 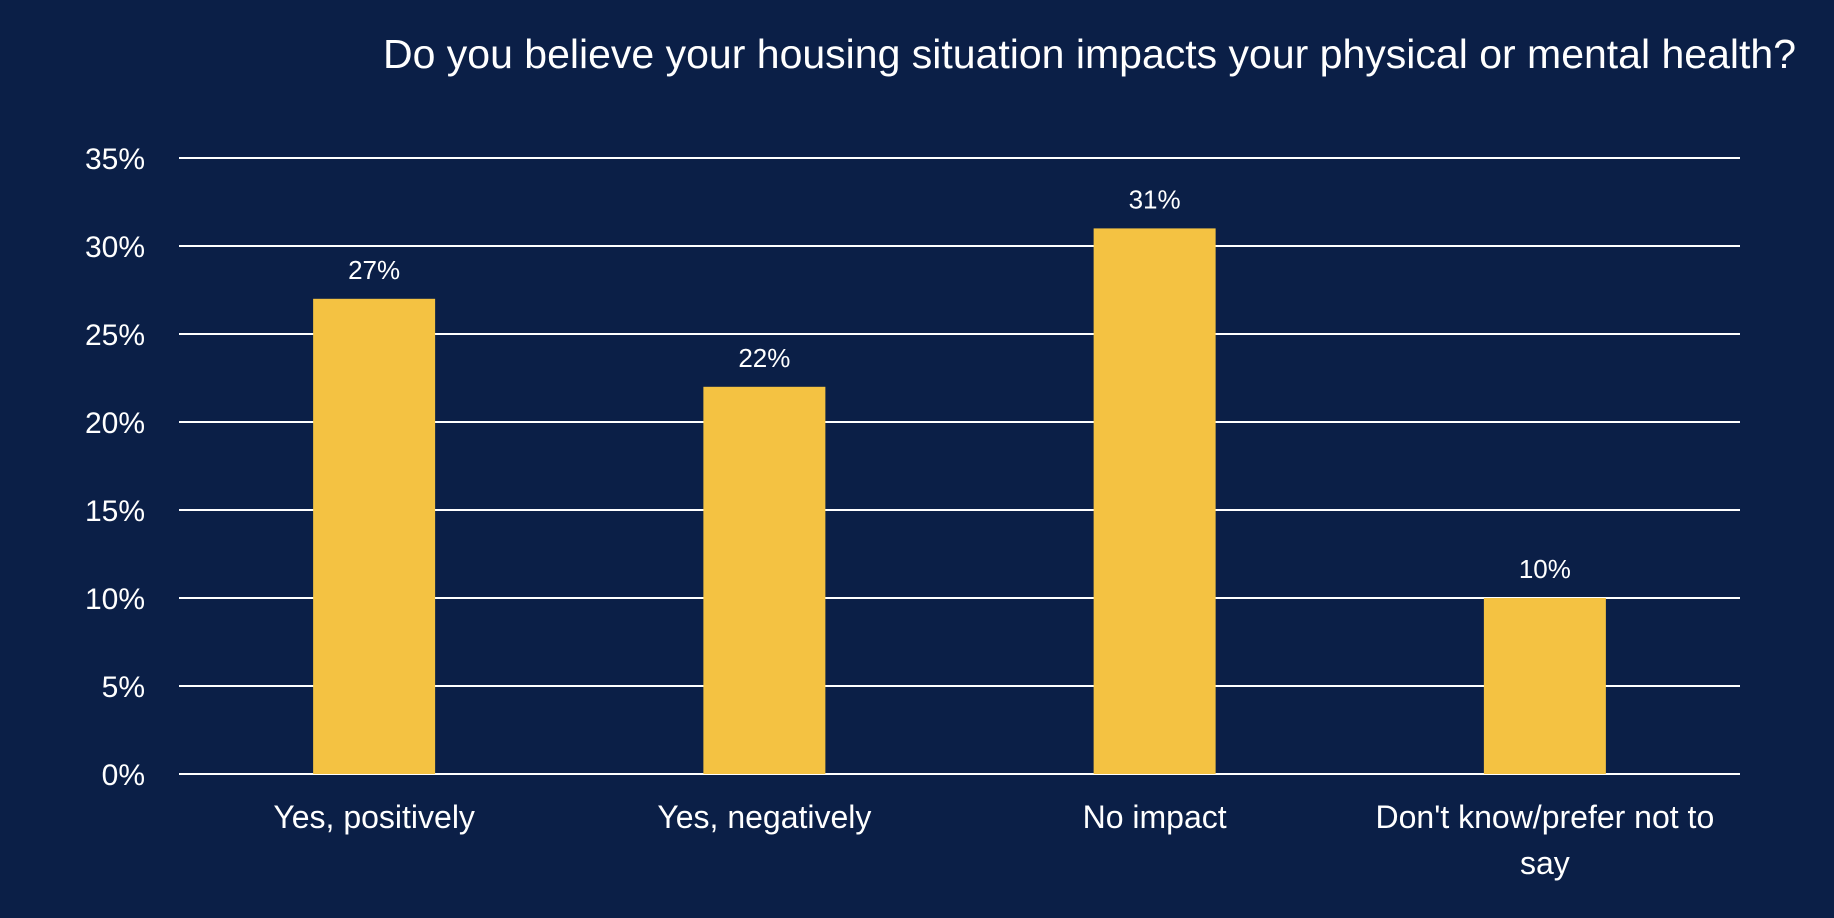 I want to click on x-tick-label: say, so click(x=1545, y=863).